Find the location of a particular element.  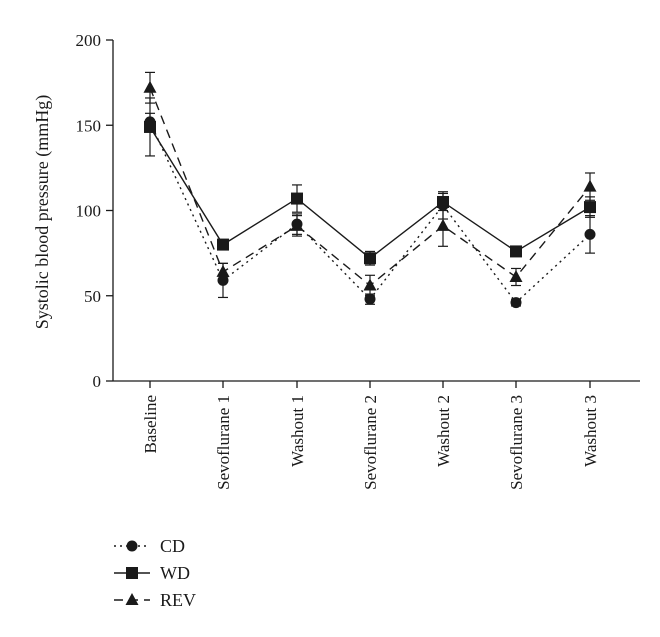

y-axis-label: Systolic blood pressure (mmHg) is located at coordinates (42, 212).